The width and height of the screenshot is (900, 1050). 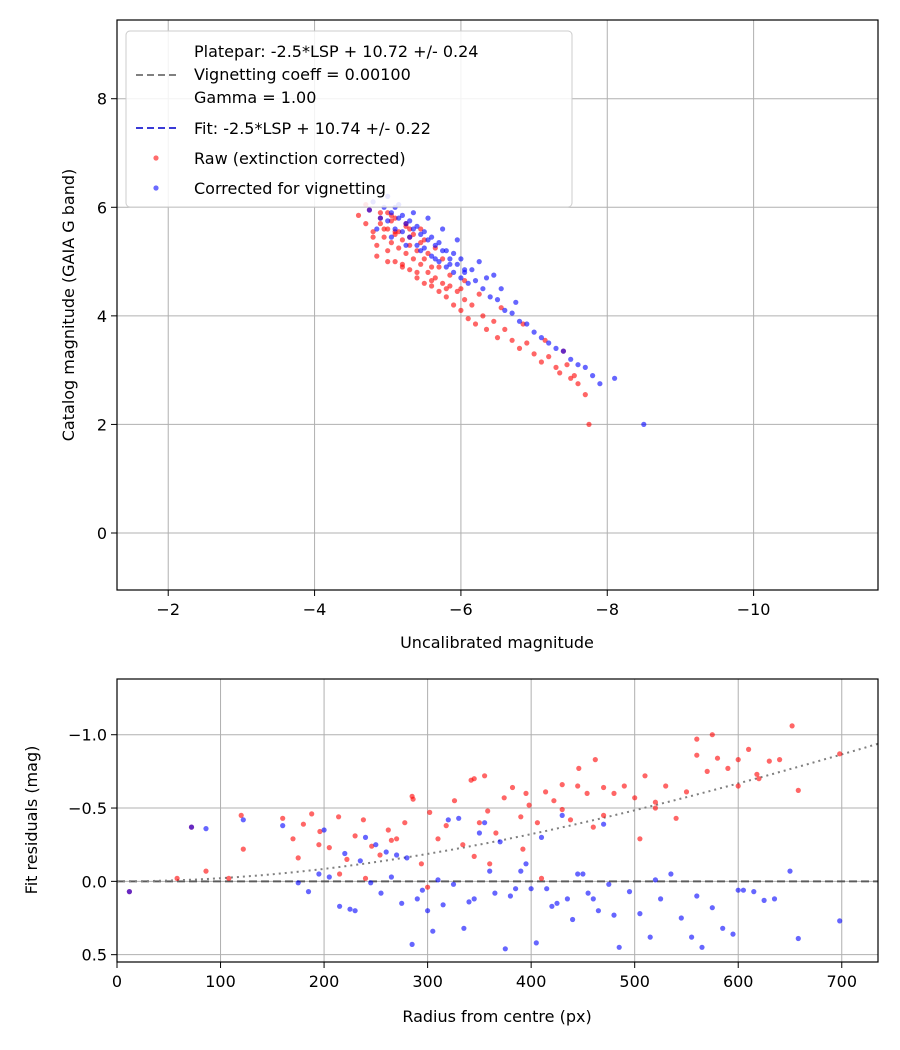 What do you see at coordinates (315, 609) in the screenshot?
I see `x-tick-label: −4` at bounding box center [315, 609].